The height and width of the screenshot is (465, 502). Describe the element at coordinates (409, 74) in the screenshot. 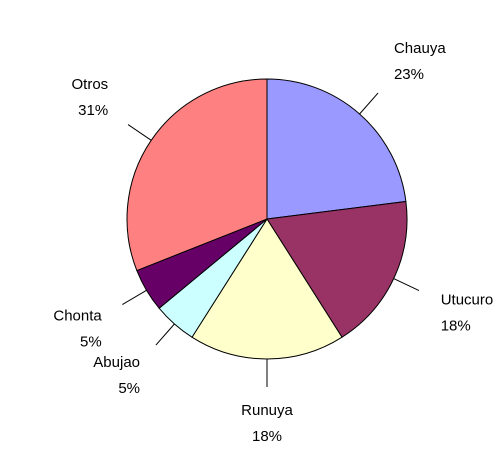

I see `slice-value-label: 23%` at that location.